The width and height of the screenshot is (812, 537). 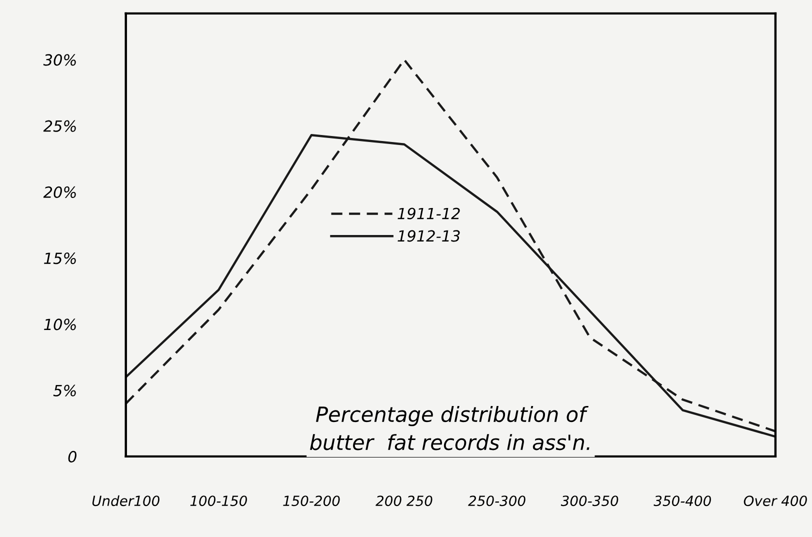 What do you see at coordinates (126, 500) in the screenshot?
I see `x-tick-label: Under100` at bounding box center [126, 500].